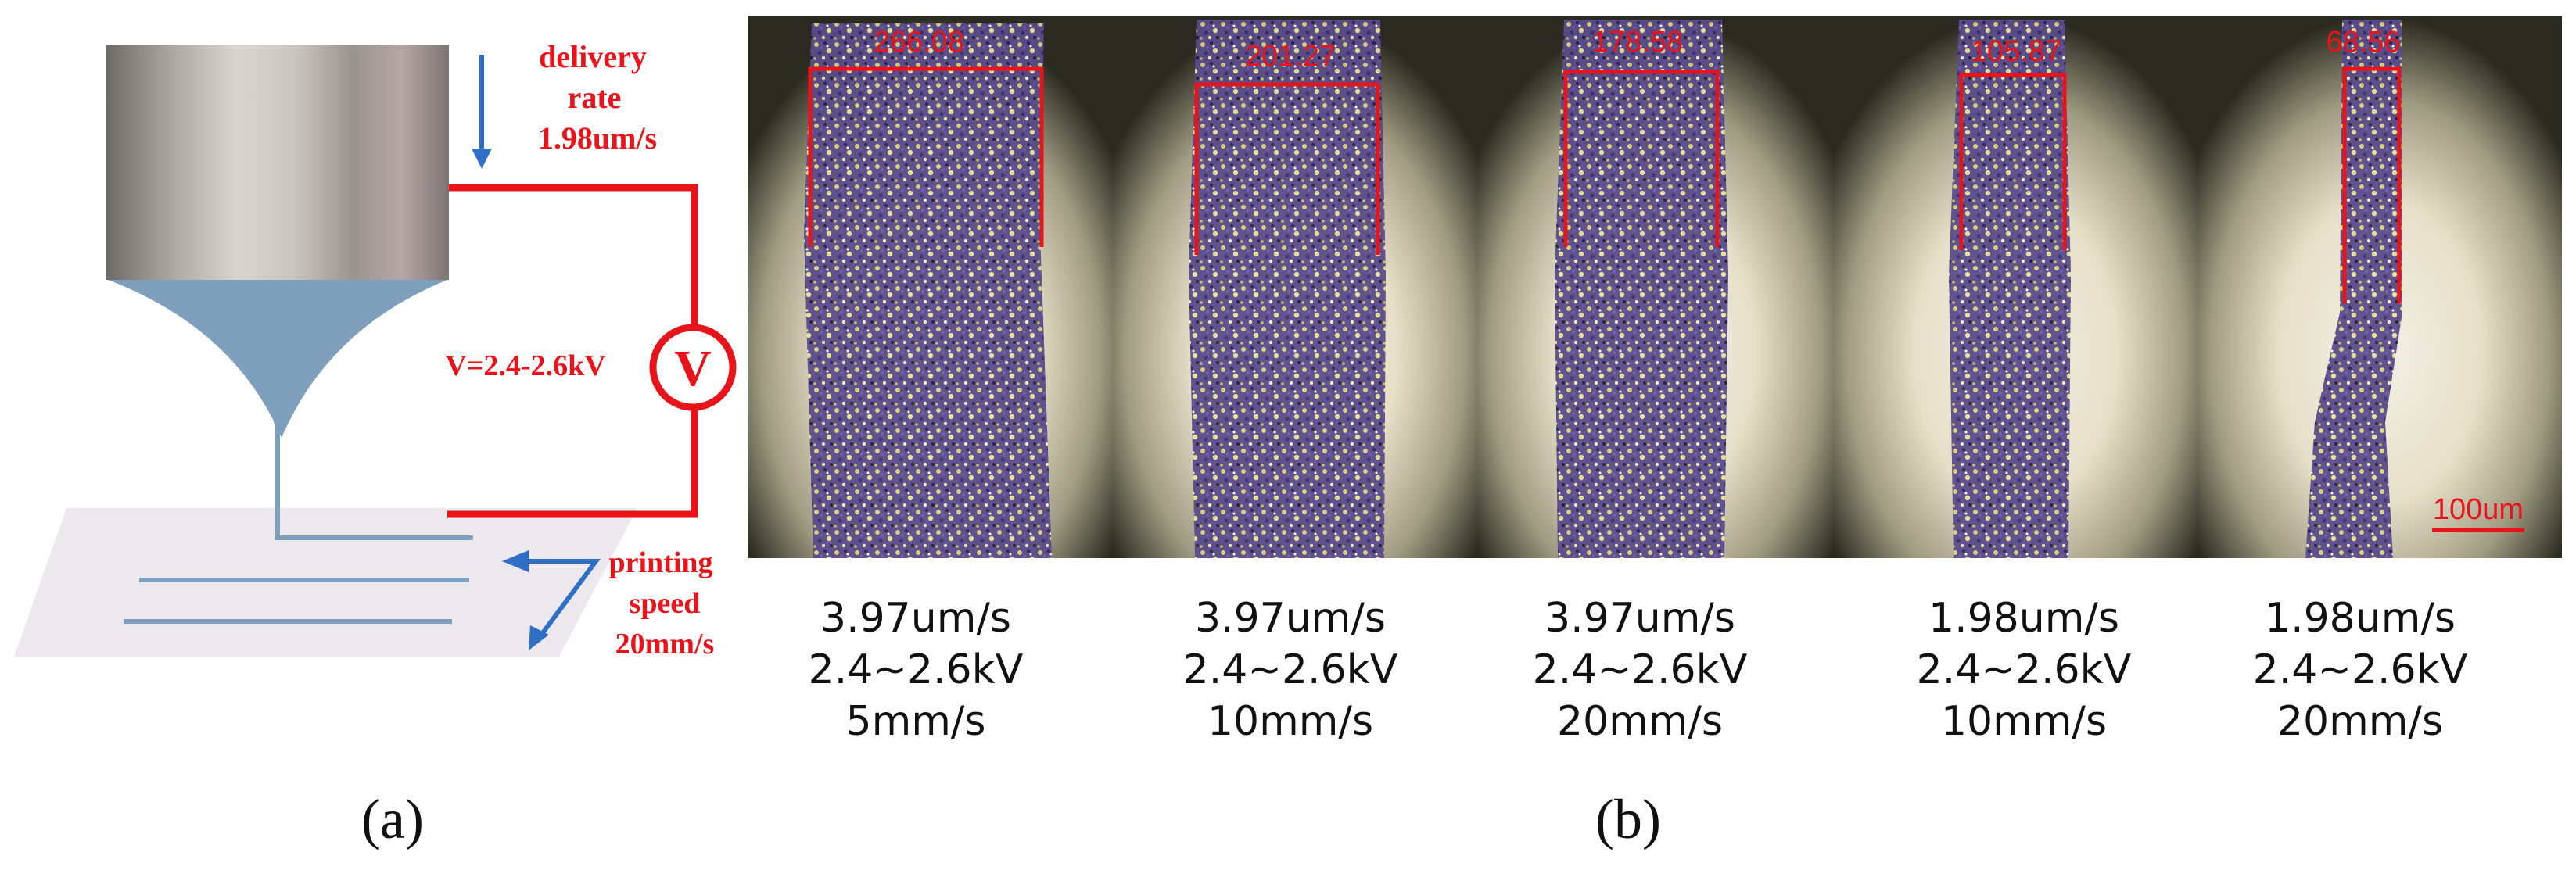  I want to click on delivery-rate-title-line2: rate, so click(595, 97).